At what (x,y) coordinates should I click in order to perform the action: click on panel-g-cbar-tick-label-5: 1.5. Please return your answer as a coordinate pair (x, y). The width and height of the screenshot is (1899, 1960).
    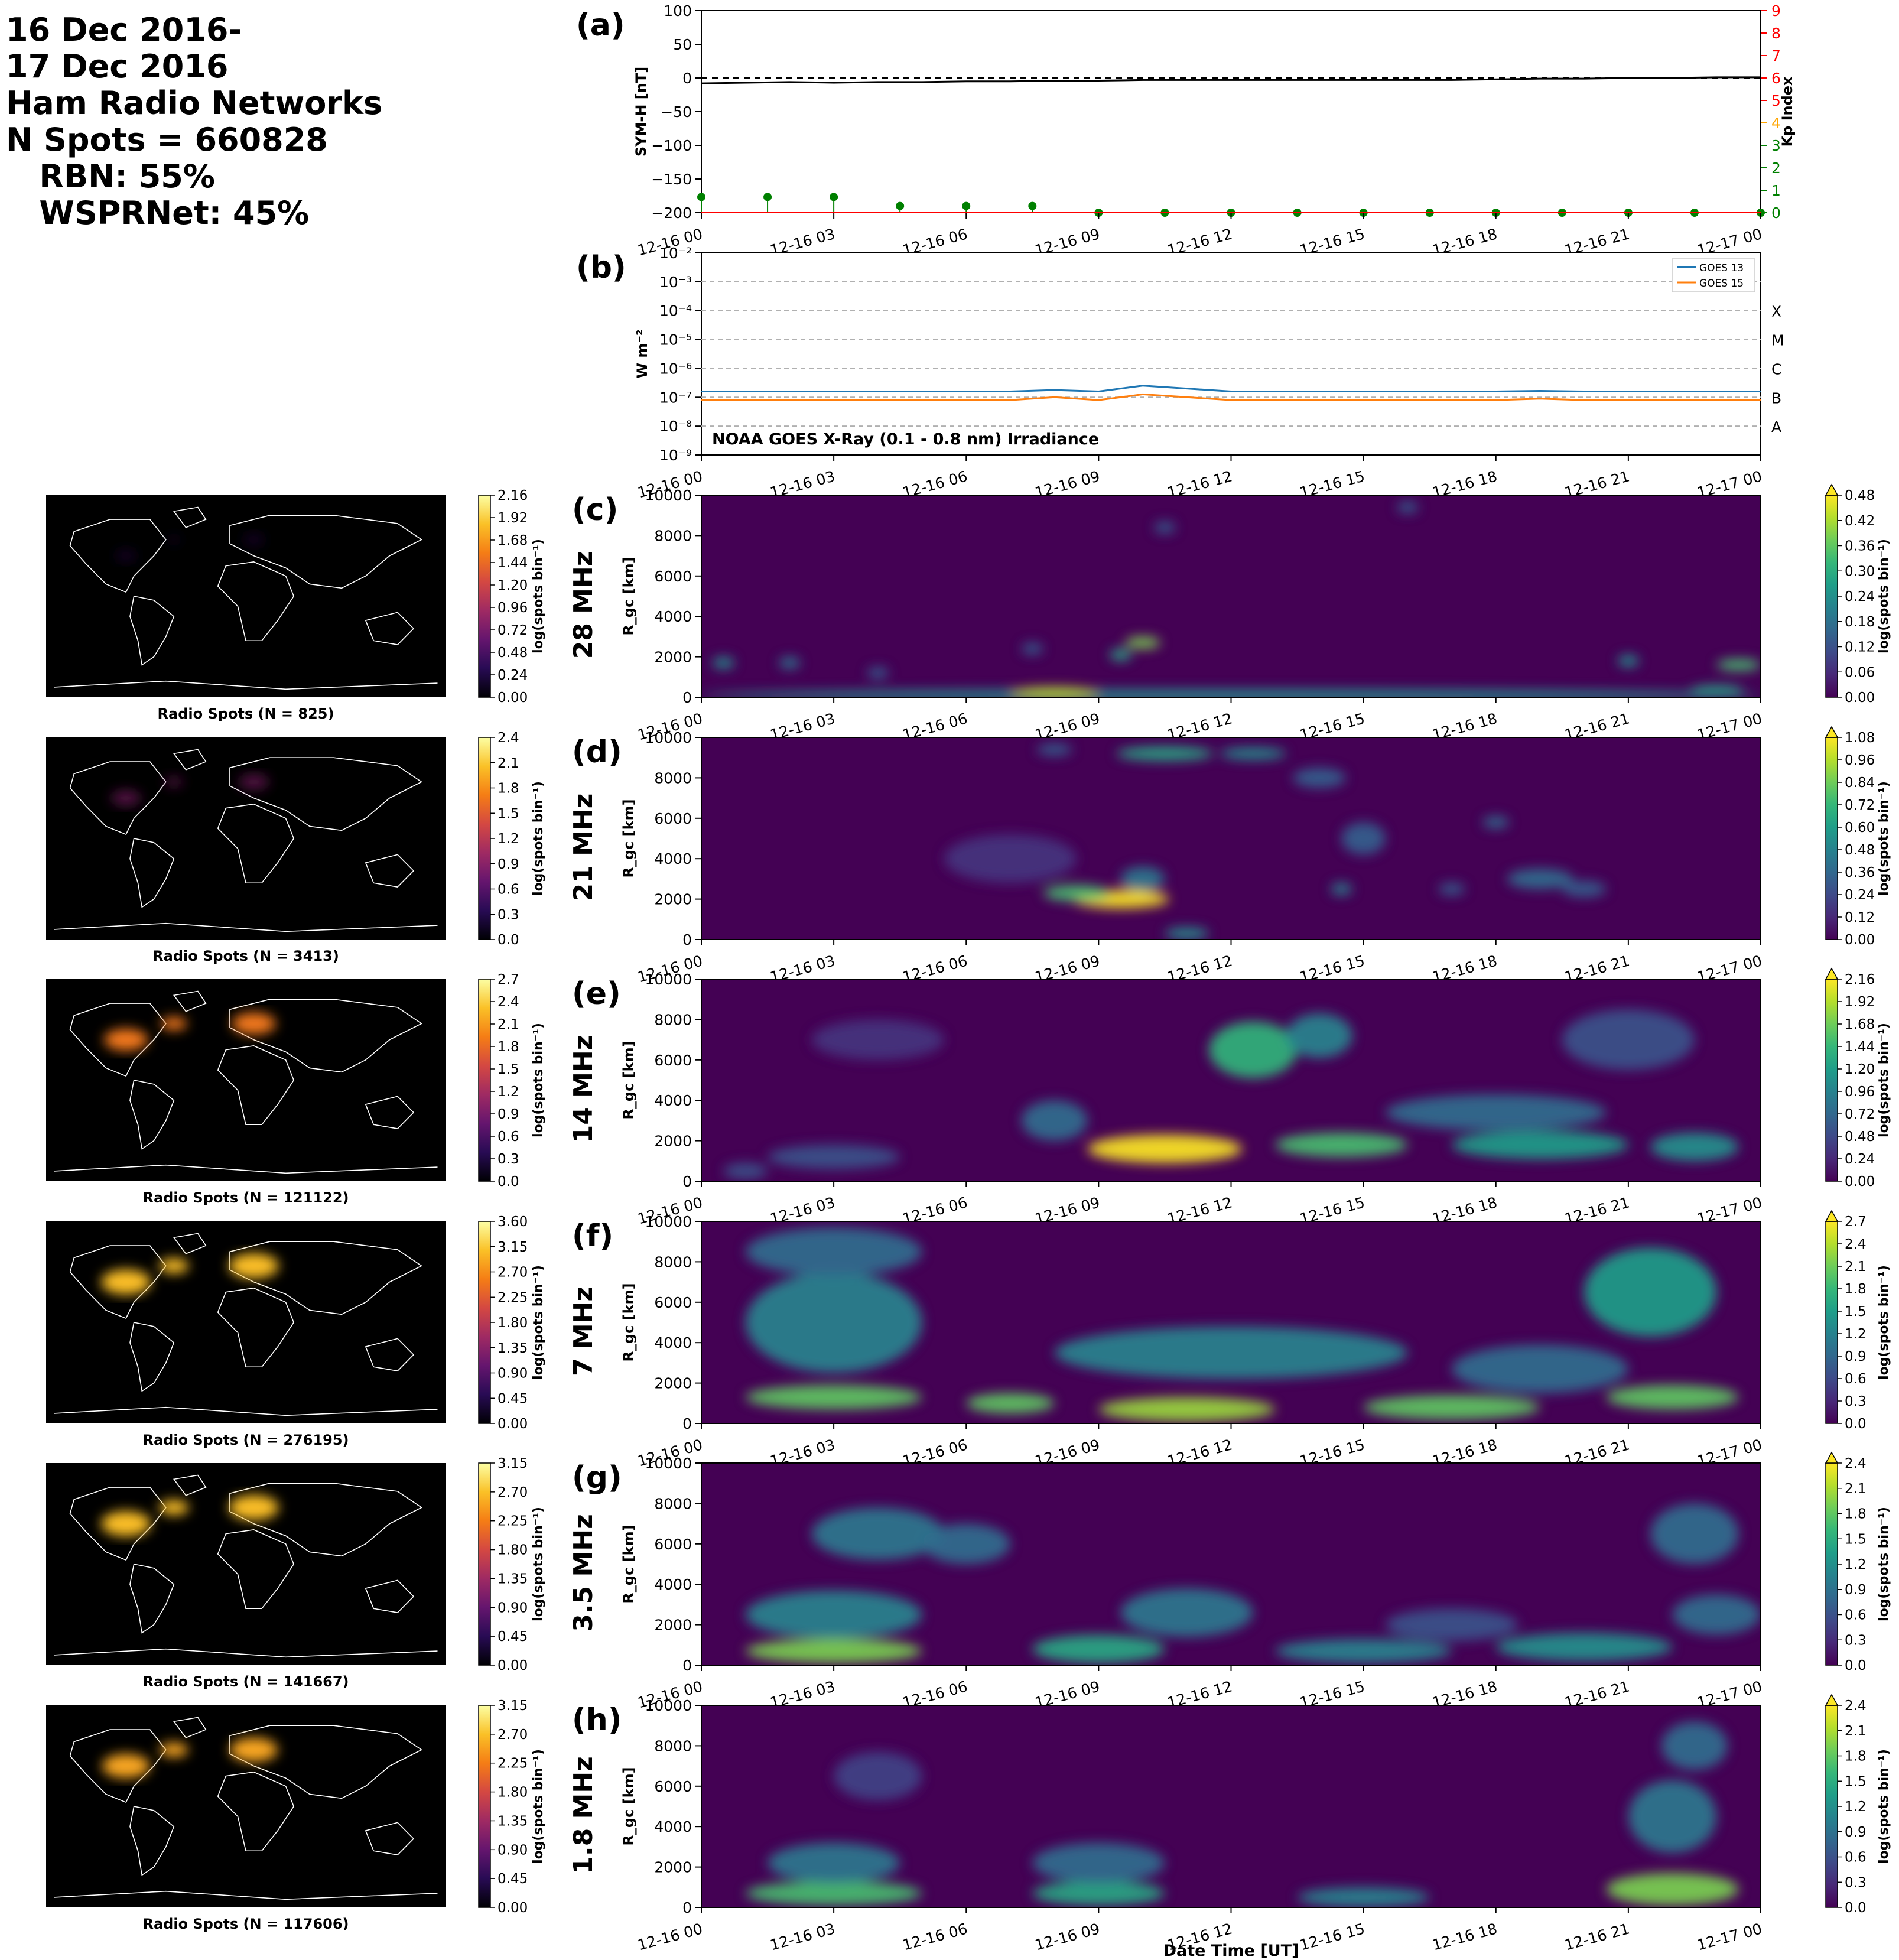
    Looking at the image, I should click on (1856, 1539).